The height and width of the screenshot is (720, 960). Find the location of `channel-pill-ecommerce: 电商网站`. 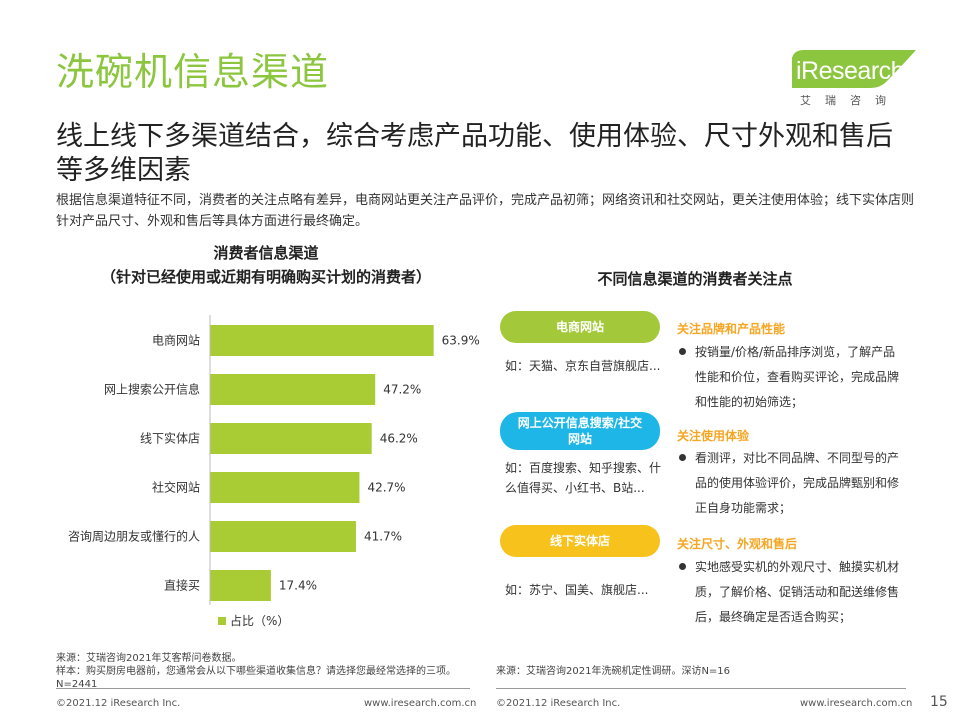

channel-pill-ecommerce: 电商网站 is located at coordinates (580, 327).